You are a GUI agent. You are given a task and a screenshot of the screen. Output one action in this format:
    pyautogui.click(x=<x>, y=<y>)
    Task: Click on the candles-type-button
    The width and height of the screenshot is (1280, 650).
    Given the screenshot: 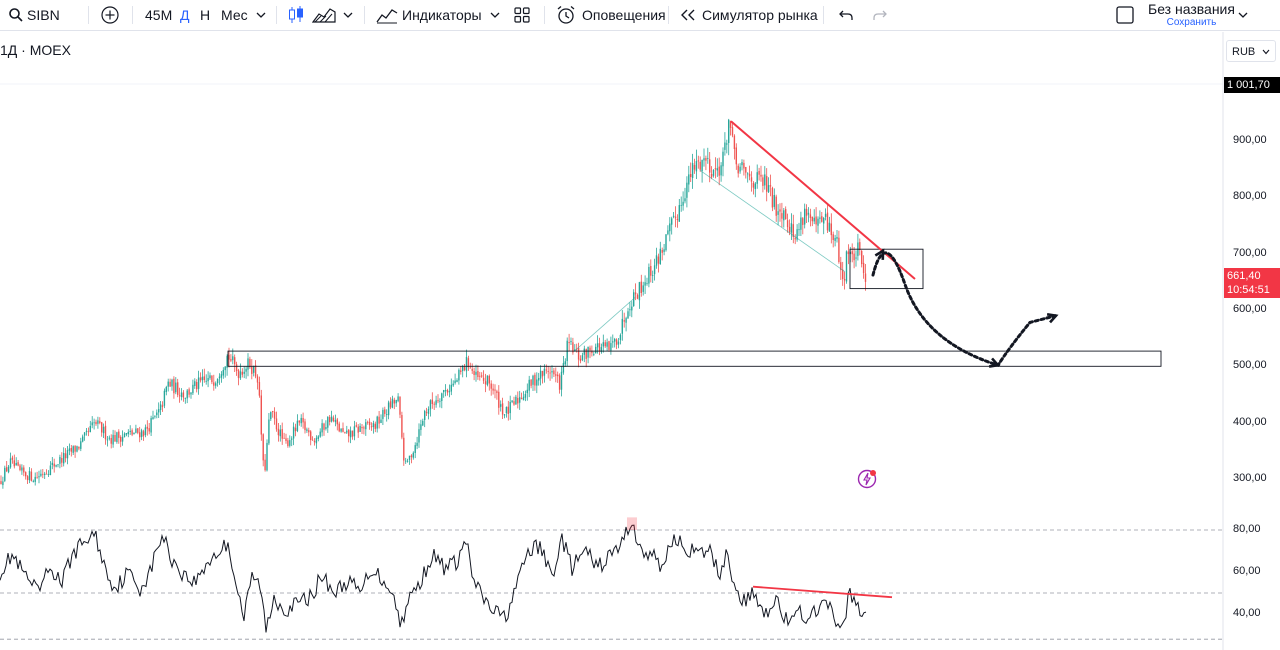 What is the action you would take?
    pyautogui.click(x=296, y=15)
    